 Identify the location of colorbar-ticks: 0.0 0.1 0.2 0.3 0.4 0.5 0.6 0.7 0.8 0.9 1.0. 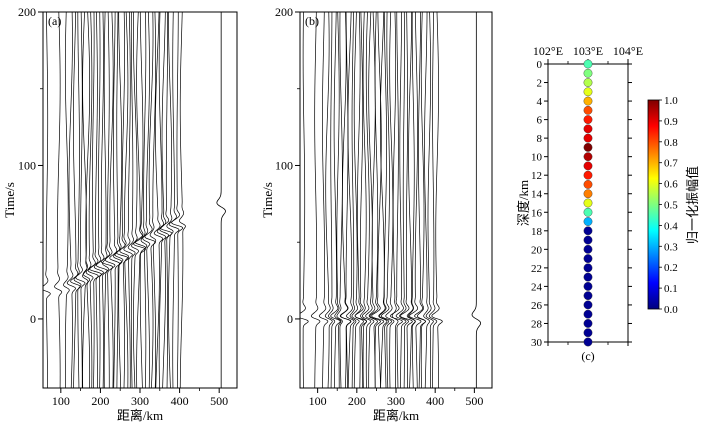
(668, 205).